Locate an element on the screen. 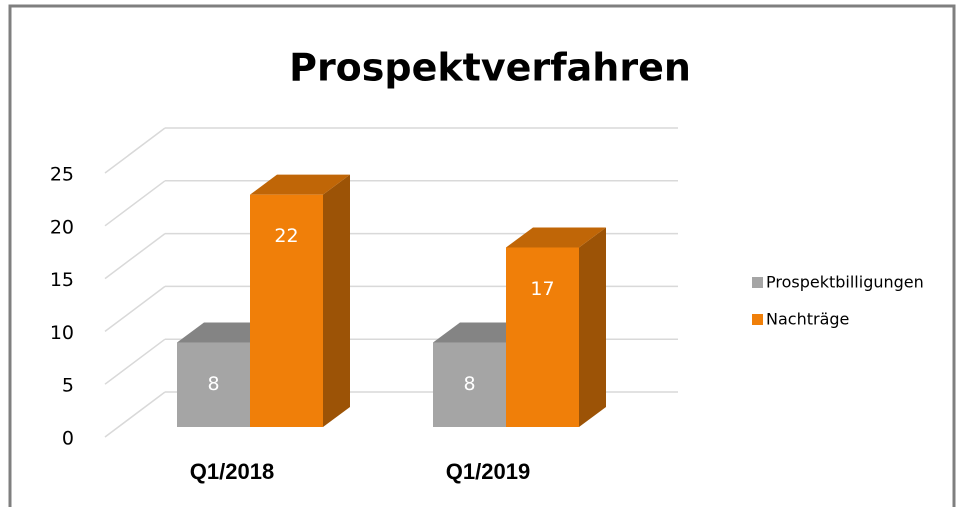 This screenshot has width=960, height=507. x-tick-label: Q1/2018 is located at coordinates (232, 471).